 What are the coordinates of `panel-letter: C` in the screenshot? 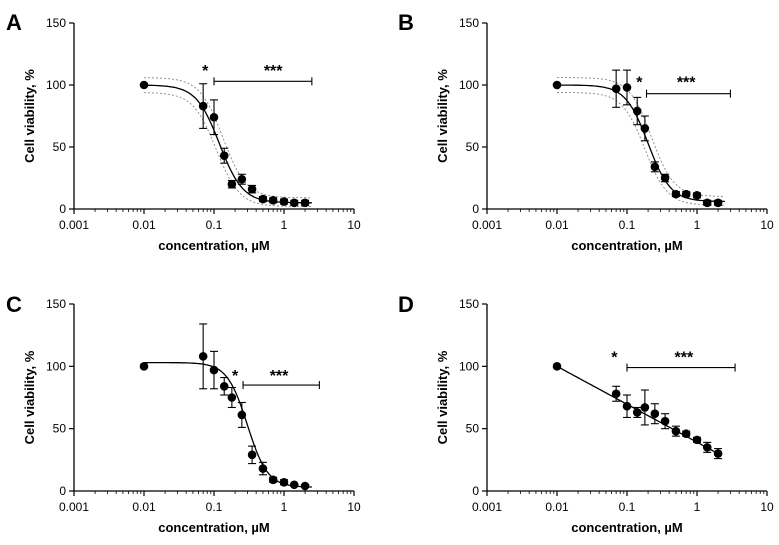 It's located at (14, 304).